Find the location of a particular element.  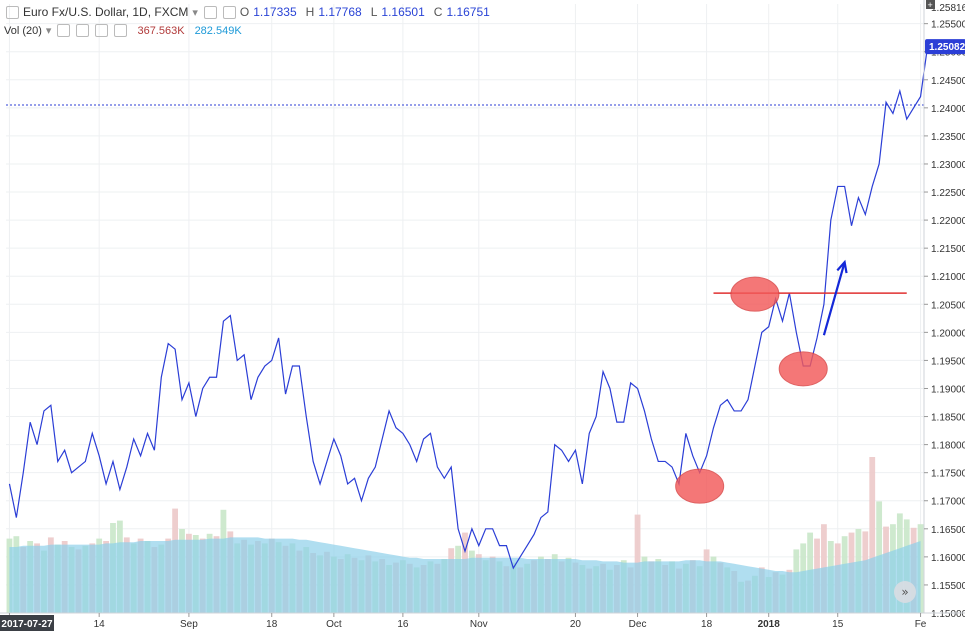

y-tick-label: 1.16500 is located at coordinates (948, 530).